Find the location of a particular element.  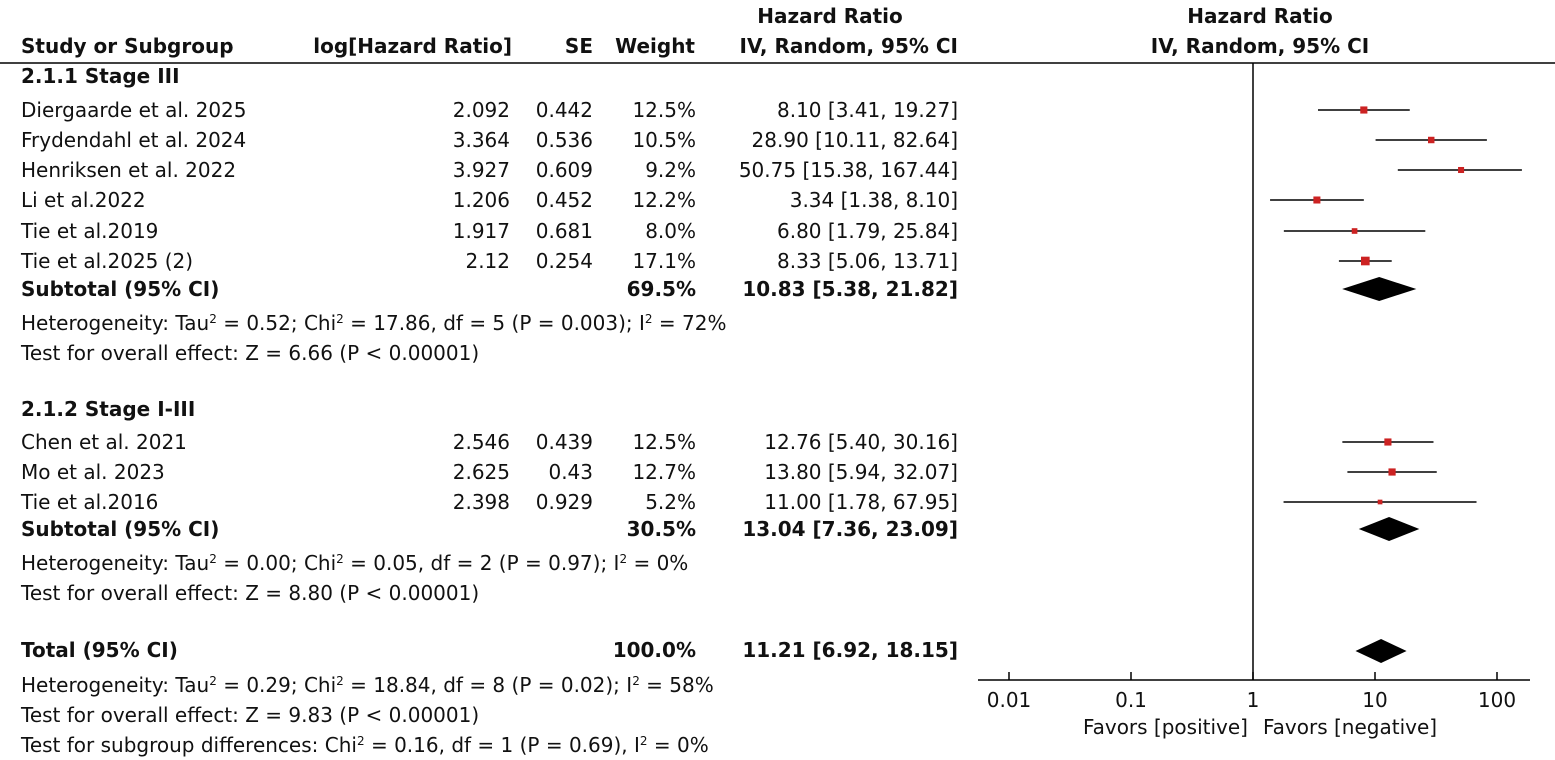

hr-ci-value: 12.76 [5.40, 30.16] is located at coordinates (861, 442).